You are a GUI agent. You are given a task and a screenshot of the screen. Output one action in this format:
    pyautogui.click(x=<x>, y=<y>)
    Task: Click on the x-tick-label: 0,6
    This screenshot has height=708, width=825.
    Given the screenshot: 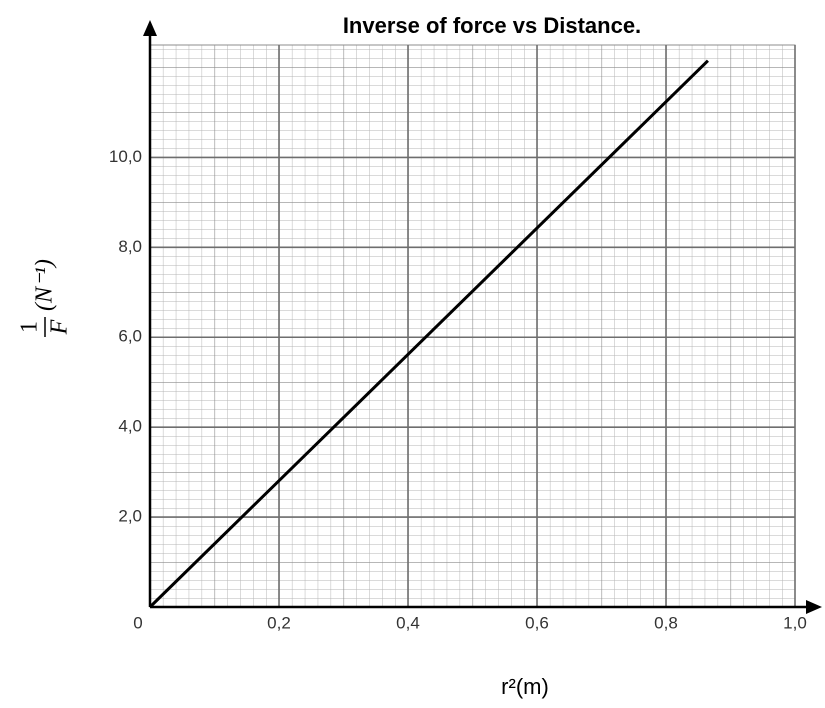 What is the action you would take?
    pyautogui.click(x=537, y=622)
    